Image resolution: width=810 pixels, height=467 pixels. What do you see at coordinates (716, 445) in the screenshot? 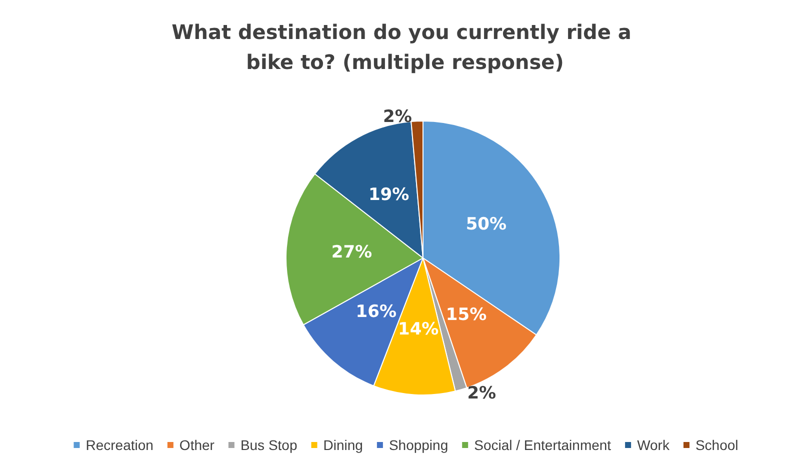
I see `legend-label: School` at bounding box center [716, 445].